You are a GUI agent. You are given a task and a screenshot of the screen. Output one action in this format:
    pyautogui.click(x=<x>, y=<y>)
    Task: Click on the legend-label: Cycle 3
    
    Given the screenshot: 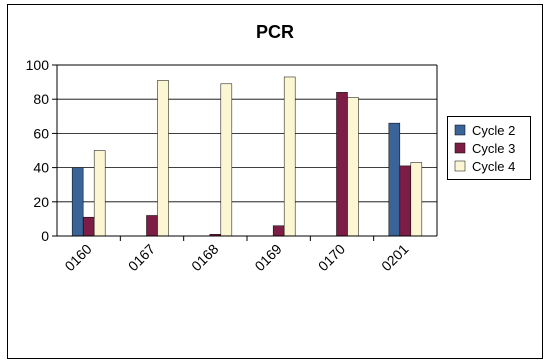 What is the action you would take?
    pyautogui.click(x=493, y=148)
    